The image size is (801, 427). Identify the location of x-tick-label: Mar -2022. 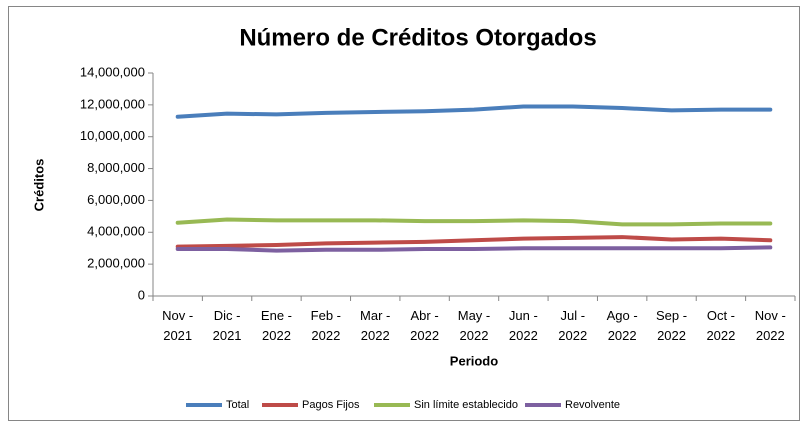
(375, 325).